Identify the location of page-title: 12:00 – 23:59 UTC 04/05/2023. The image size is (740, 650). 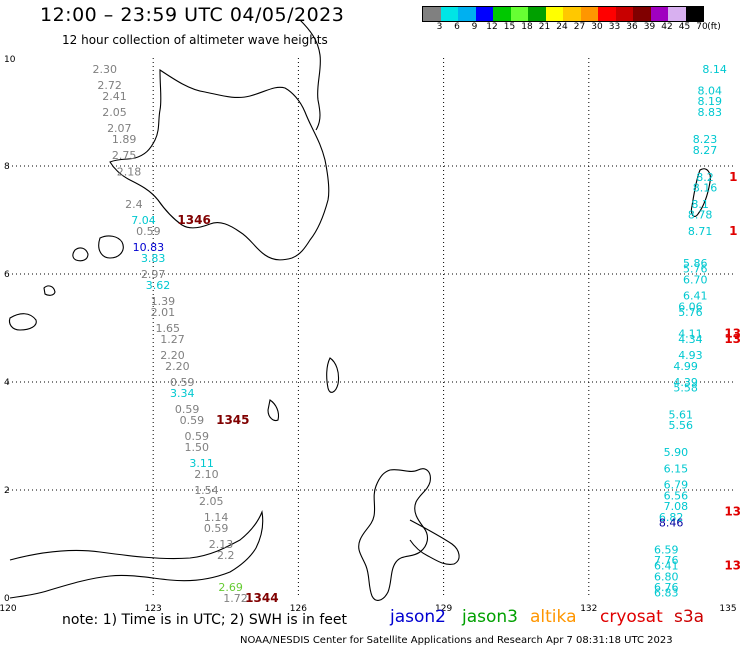
(192, 15).